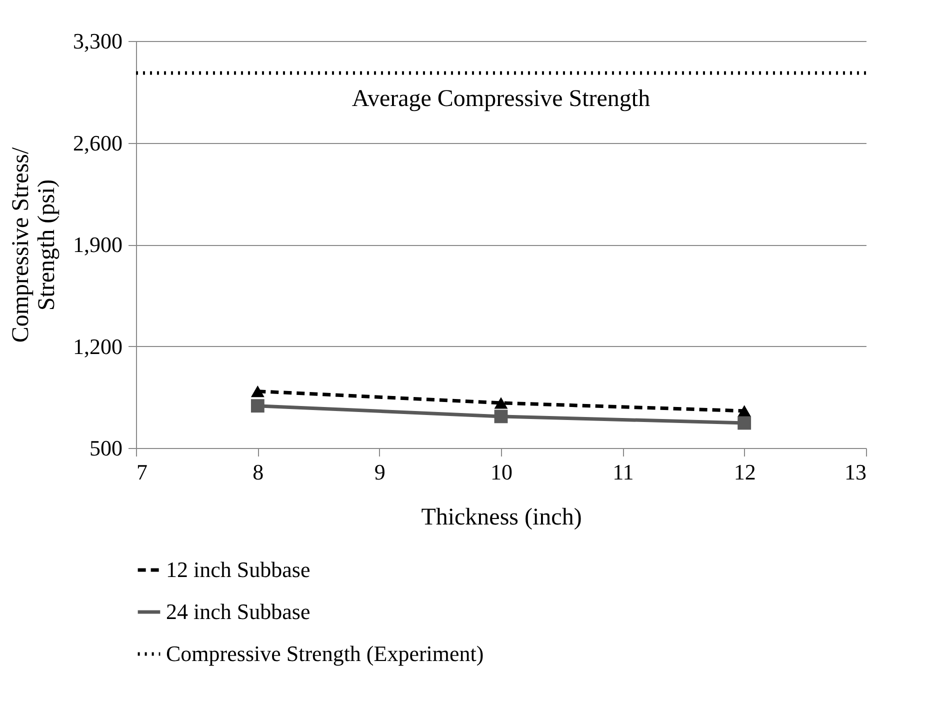 This screenshot has height=716, width=928. What do you see at coordinates (623, 472) in the screenshot?
I see `x-tick-label: 11` at bounding box center [623, 472].